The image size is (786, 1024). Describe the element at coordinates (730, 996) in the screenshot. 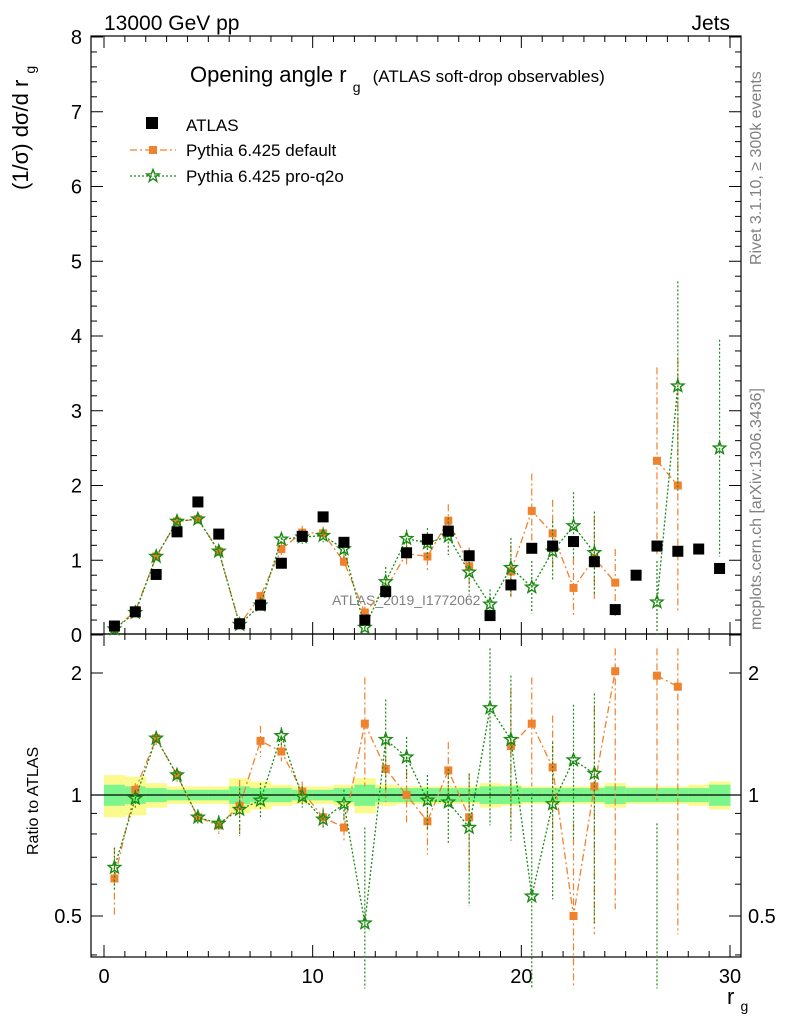

I see `x-axis-label-main: r` at that location.